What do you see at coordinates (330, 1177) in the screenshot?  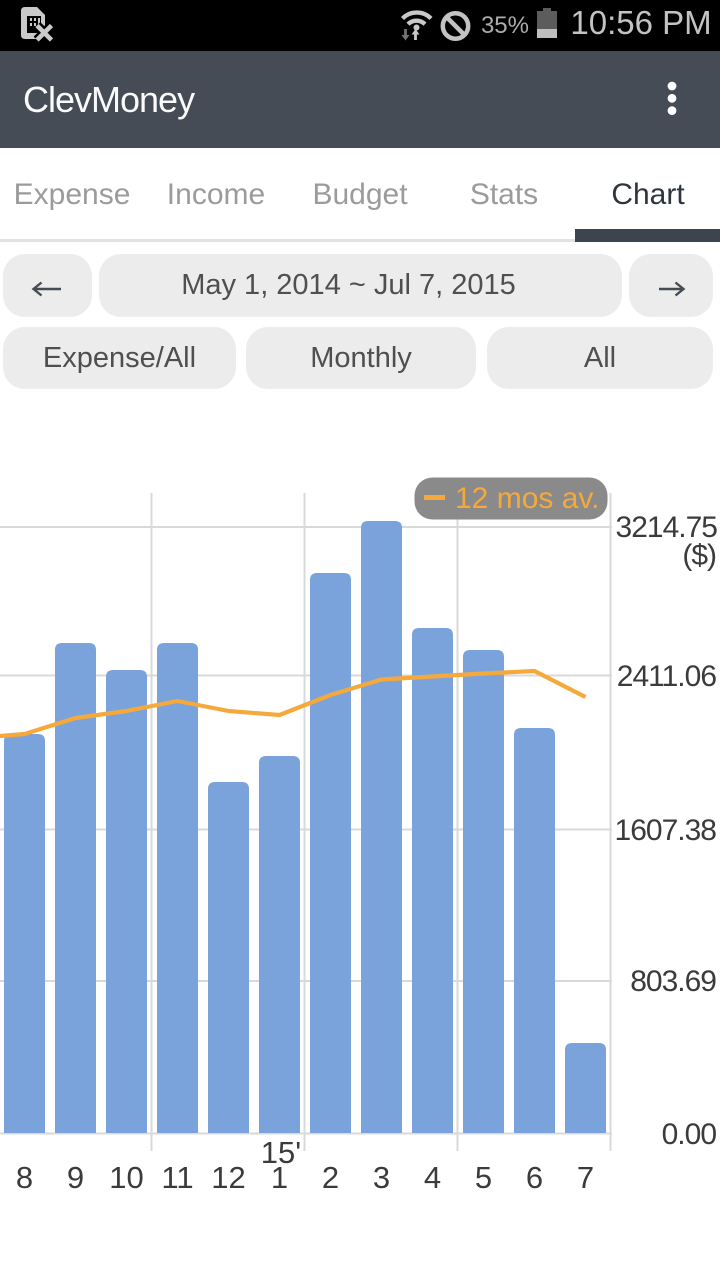 I see `svg-text: 2` at bounding box center [330, 1177].